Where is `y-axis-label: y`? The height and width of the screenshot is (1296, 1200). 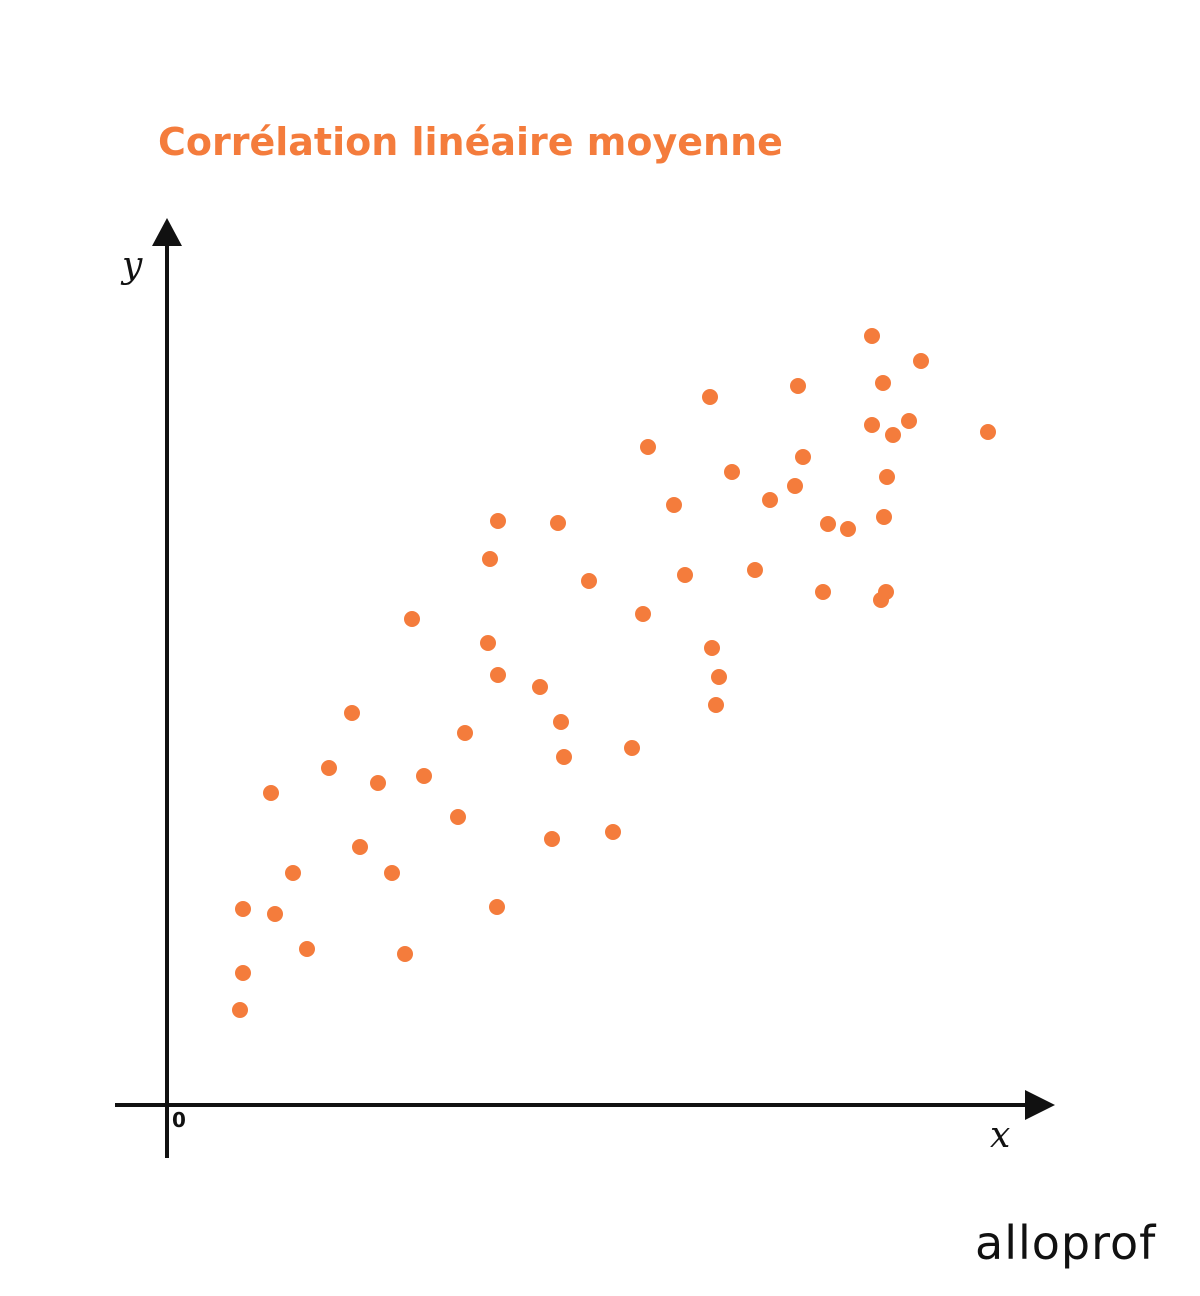
y-axis-label: y is located at coordinates (131, 265).